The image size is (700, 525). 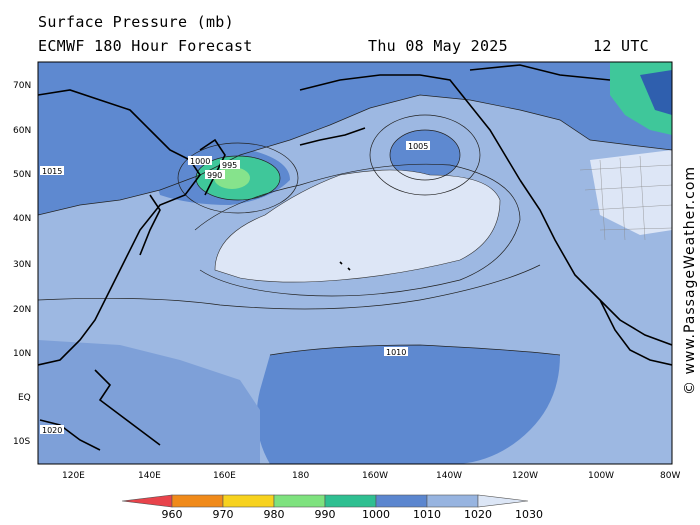 I want to click on isobar-label-995: 995, so click(x=229, y=165).